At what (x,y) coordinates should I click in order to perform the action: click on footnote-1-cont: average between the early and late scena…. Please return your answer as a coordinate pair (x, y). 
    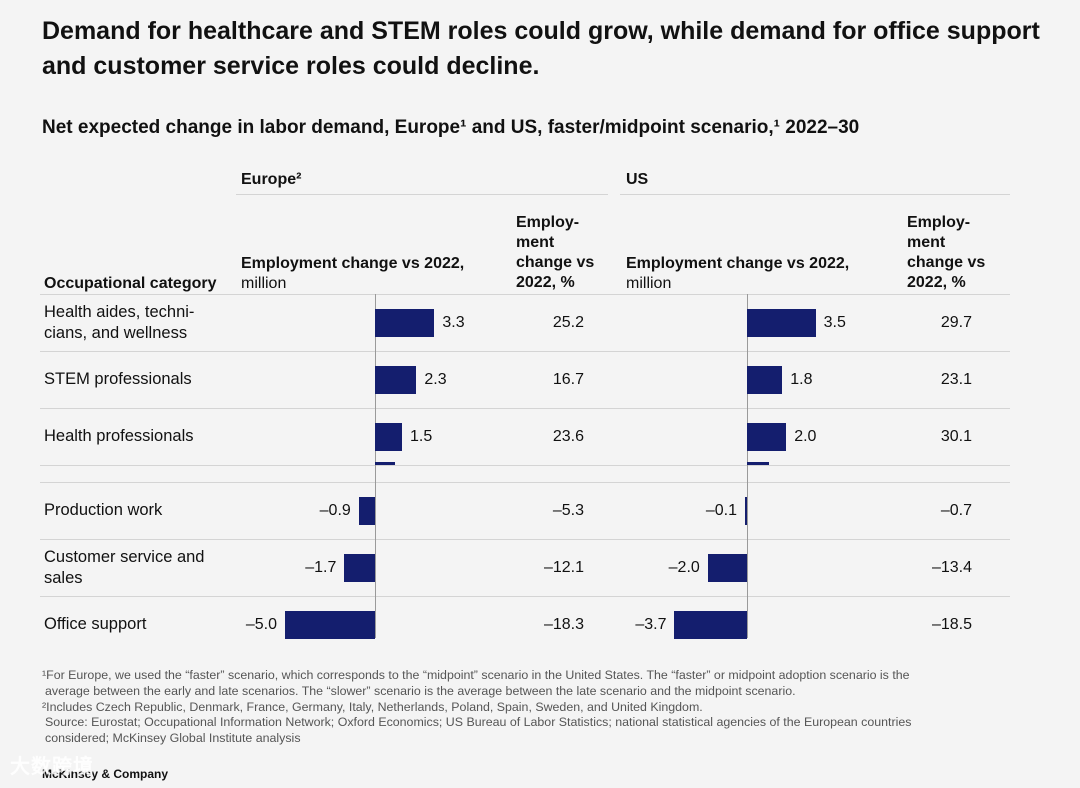
    Looking at the image, I should click on (420, 690).